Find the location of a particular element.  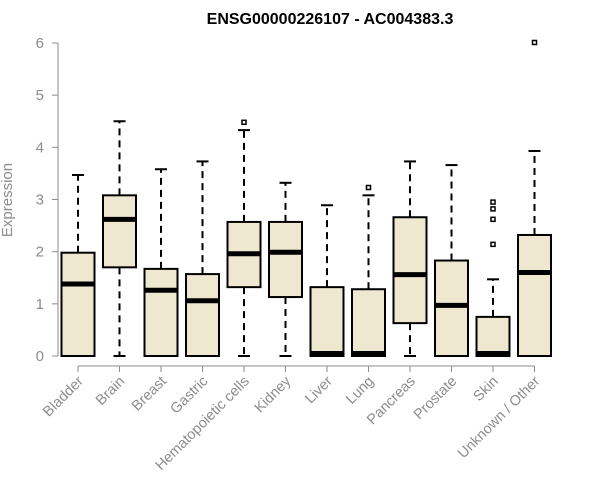

box-kidney is located at coordinates (285, 269).